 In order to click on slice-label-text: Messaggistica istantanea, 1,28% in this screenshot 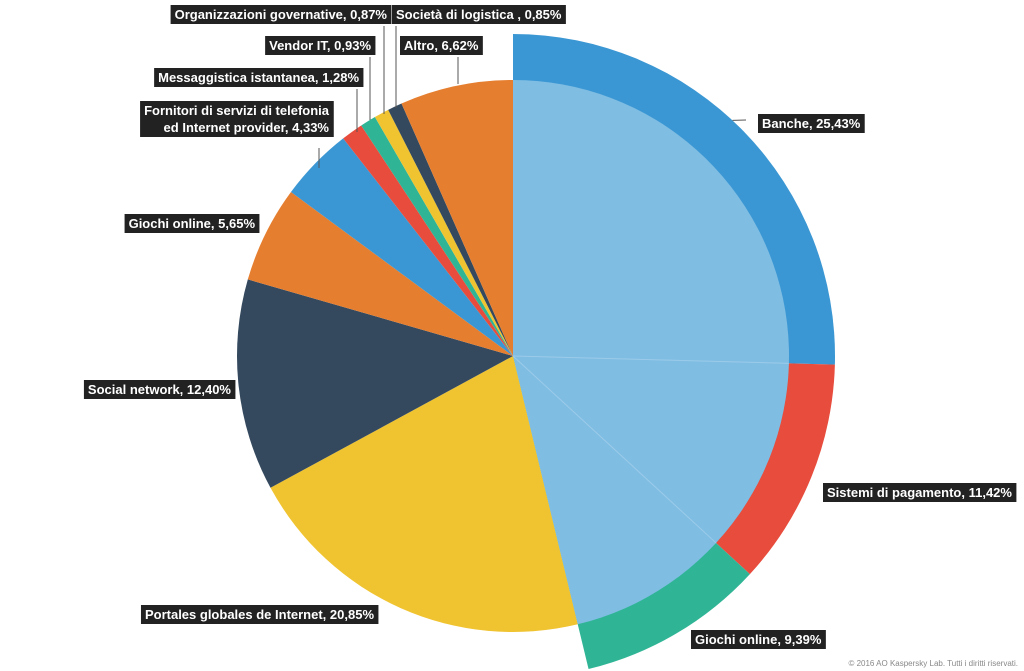, I will do `click(258, 77)`.